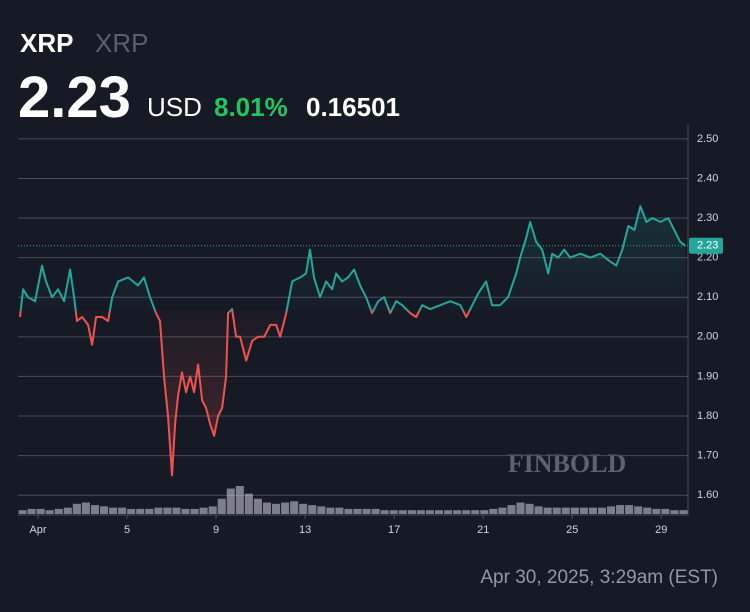  Describe the element at coordinates (305, 530) in the screenshot. I see `x-tick-label: 13` at that location.